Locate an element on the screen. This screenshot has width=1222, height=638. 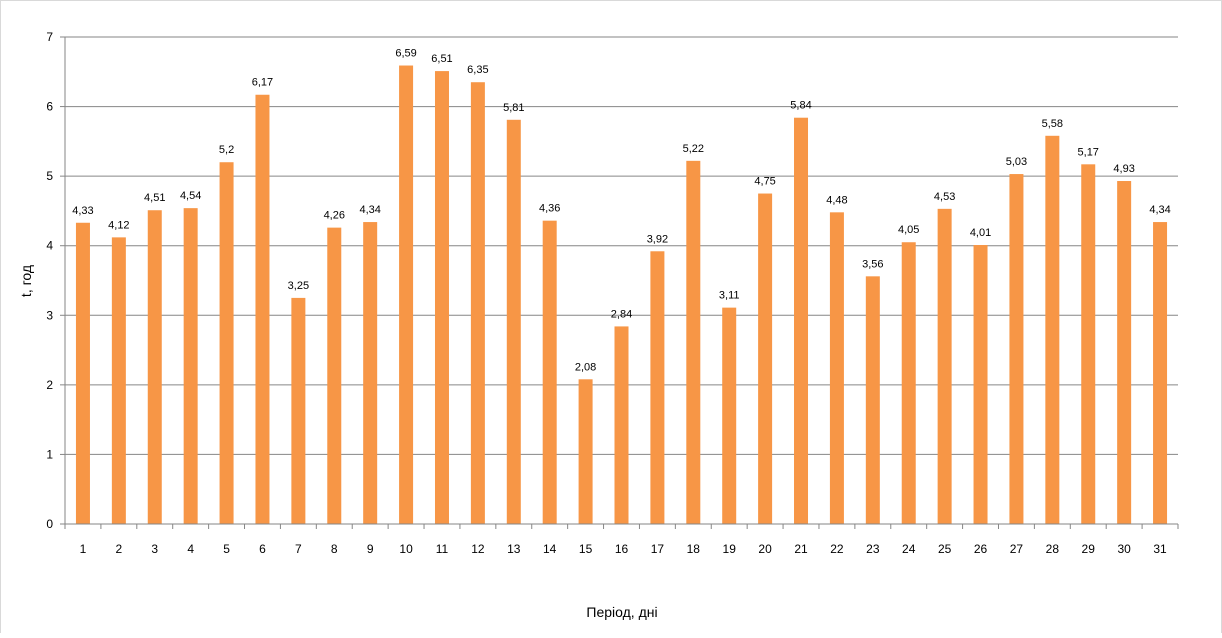
x-tick-label: 24 is located at coordinates (909, 549).